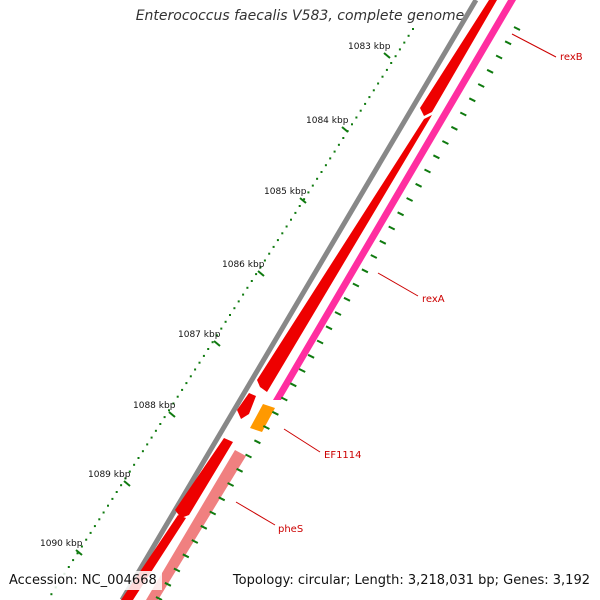  Describe the element at coordinates (61, 544) in the screenshot. I see `kbp-label: 1090 kbp` at that location.